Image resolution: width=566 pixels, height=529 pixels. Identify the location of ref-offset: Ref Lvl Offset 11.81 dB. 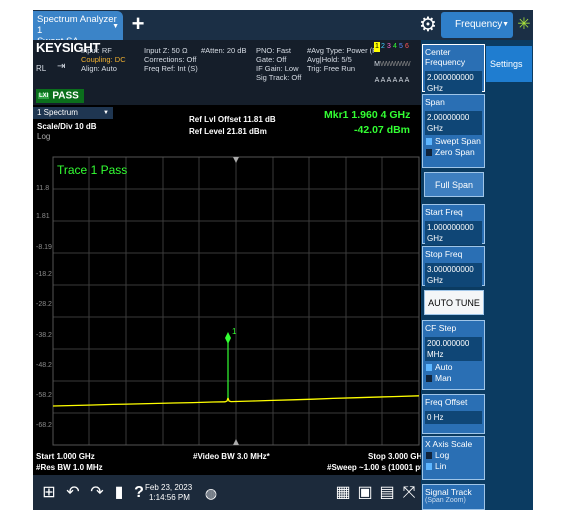
(232, 119).